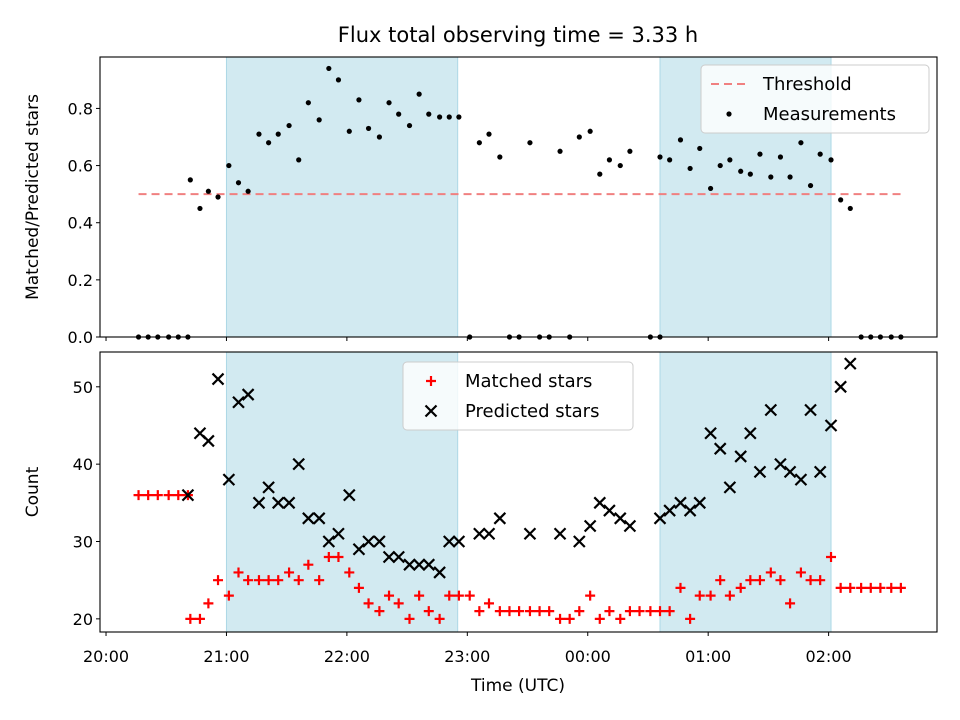  I want to click on series-matched-stars, so click(519, 557).